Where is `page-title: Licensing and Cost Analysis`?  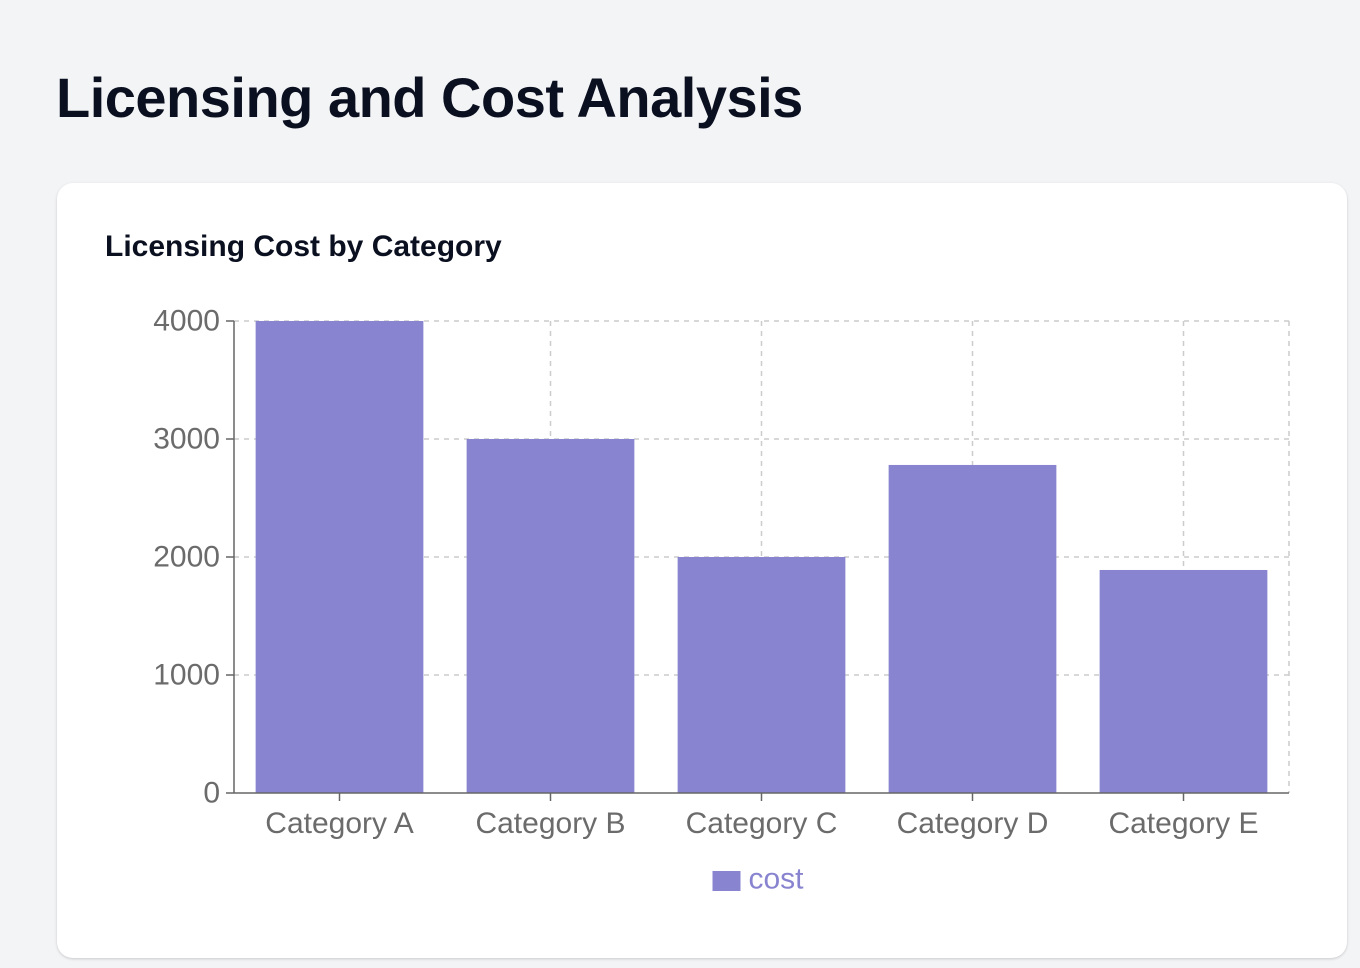 page-title: Licensing and Cost Analysis is located at coordinates (429, 97).